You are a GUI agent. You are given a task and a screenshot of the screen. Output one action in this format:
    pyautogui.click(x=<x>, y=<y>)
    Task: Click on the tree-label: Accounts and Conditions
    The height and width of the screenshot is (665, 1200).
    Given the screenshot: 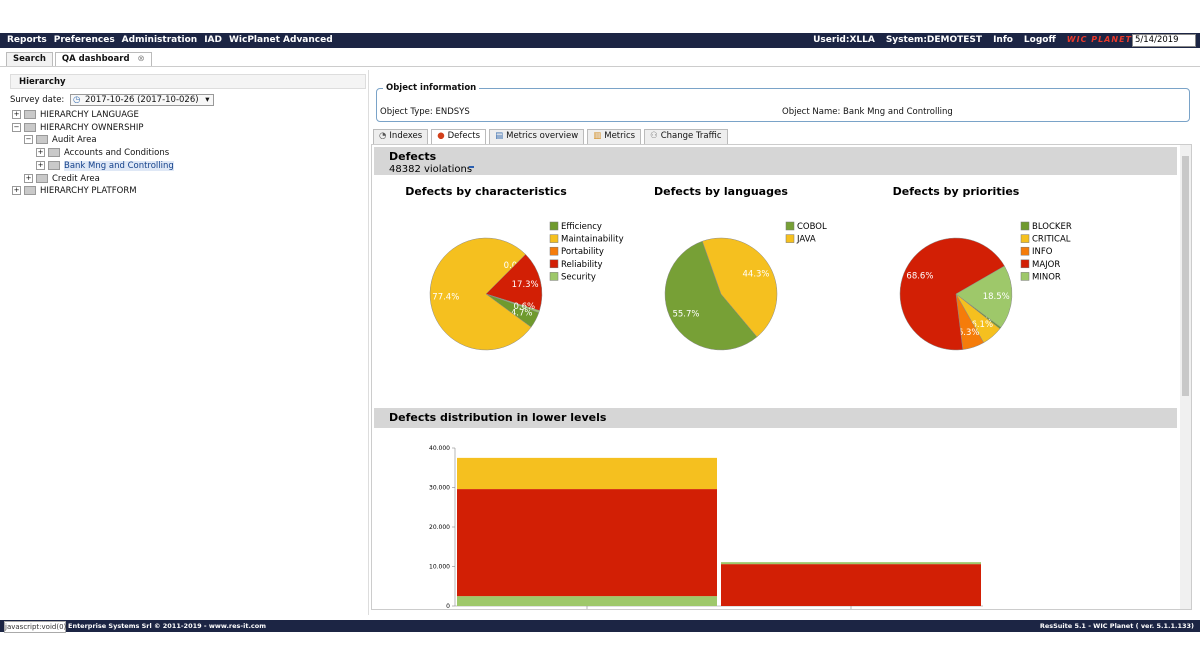 What is the action you would take?
    pyautogui.click(x=117, y=153)
    